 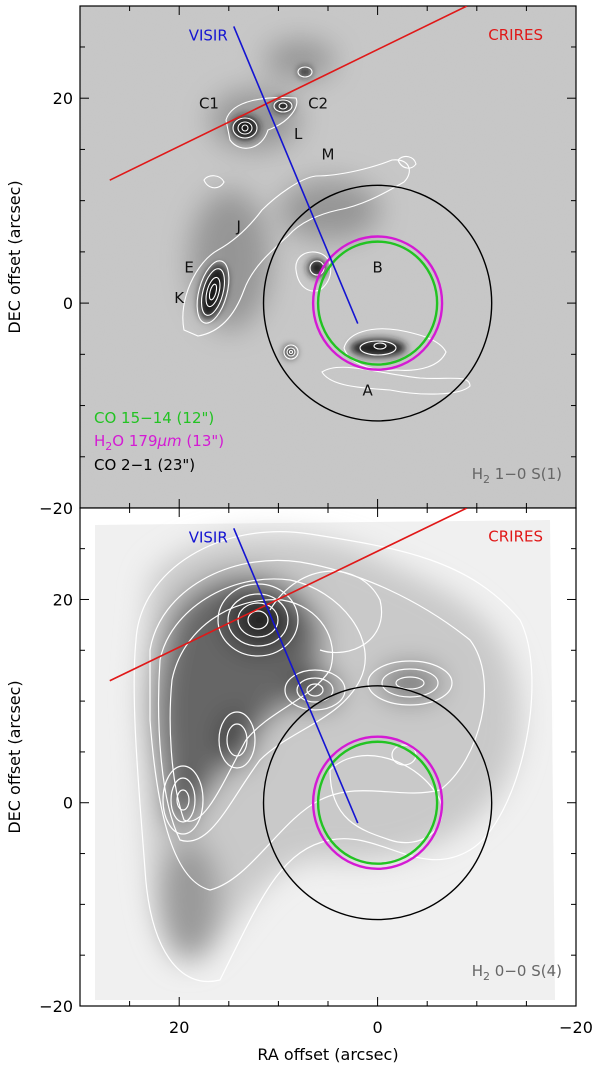 What do you see at coordinates (328, 155) in the screenshot?
I see `knot-label: M` at bounding box center [328, 155].